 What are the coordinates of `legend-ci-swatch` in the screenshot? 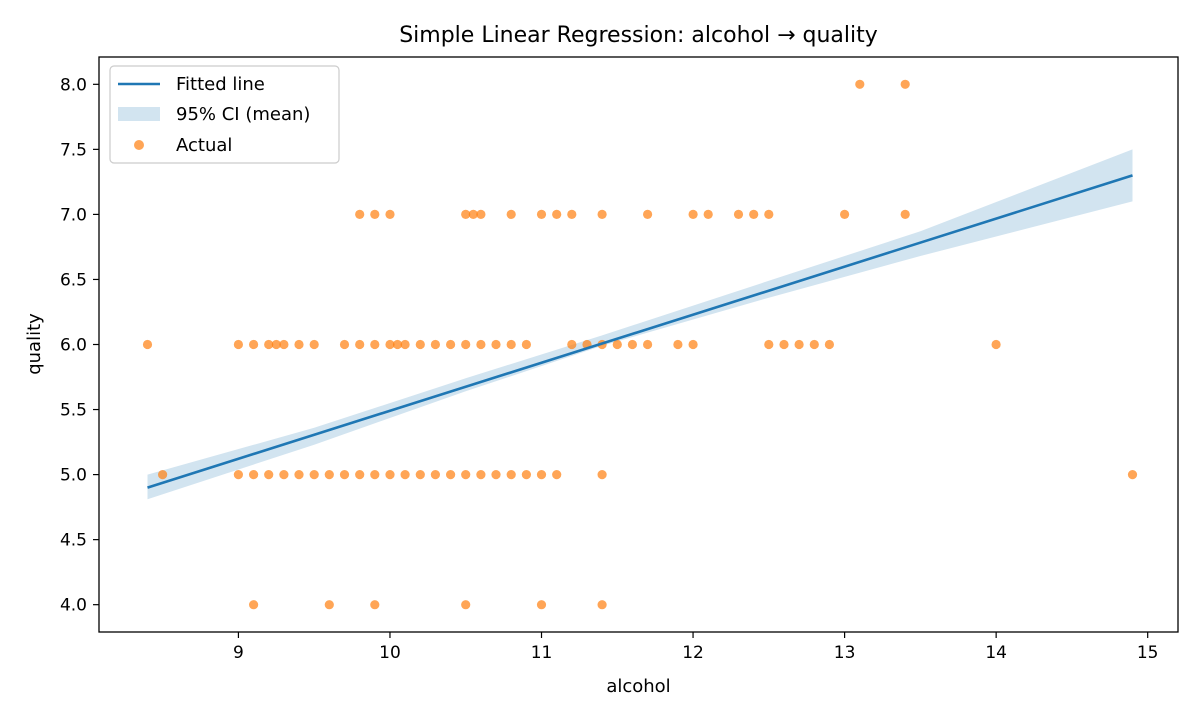 It's located at (139, 114).